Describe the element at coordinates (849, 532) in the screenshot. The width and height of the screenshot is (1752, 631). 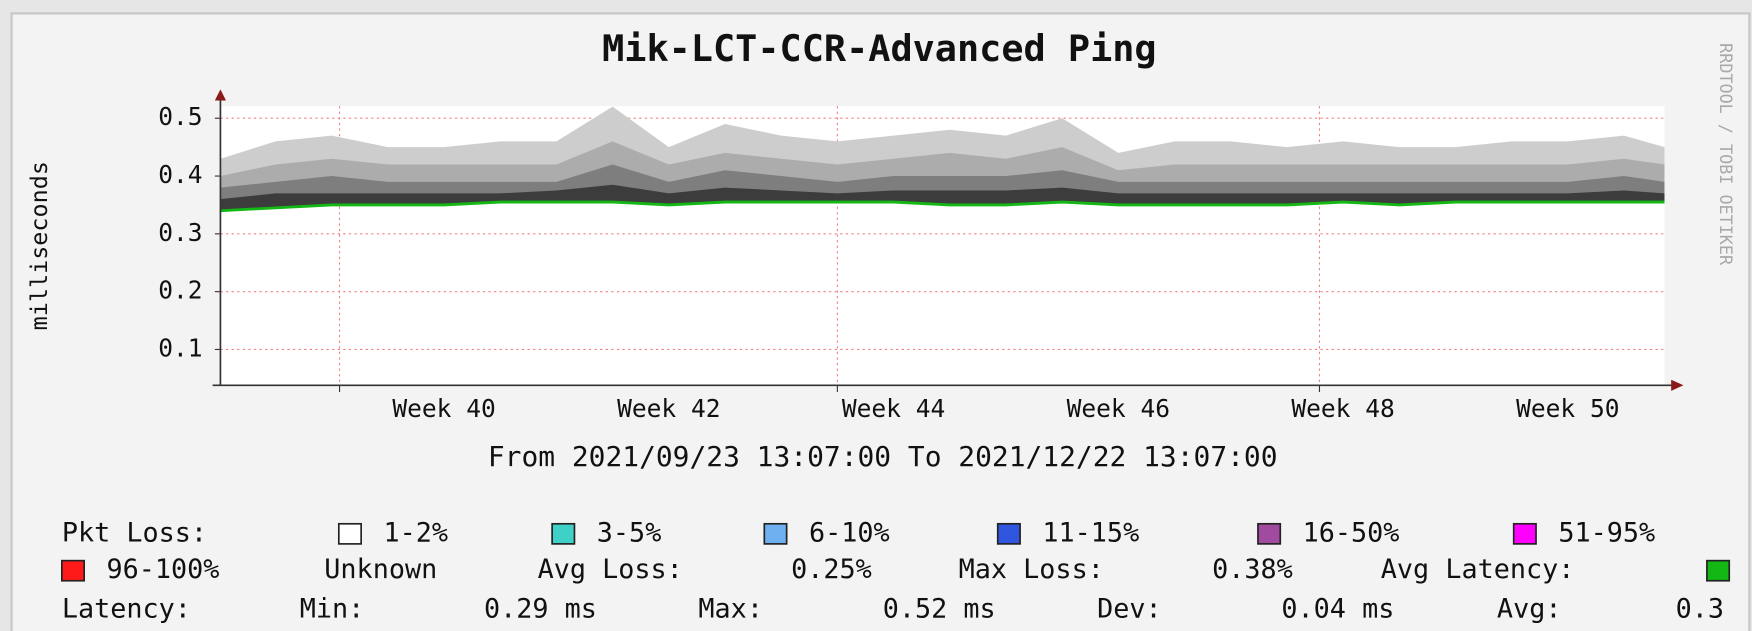
I see `legend-label: 6-10%` at that location.